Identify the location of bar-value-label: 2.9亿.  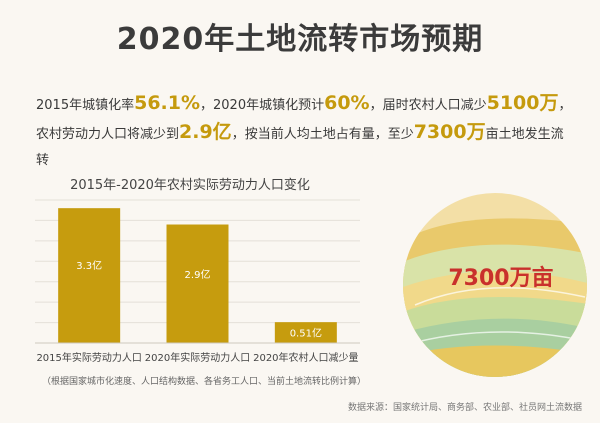
(198, 274).